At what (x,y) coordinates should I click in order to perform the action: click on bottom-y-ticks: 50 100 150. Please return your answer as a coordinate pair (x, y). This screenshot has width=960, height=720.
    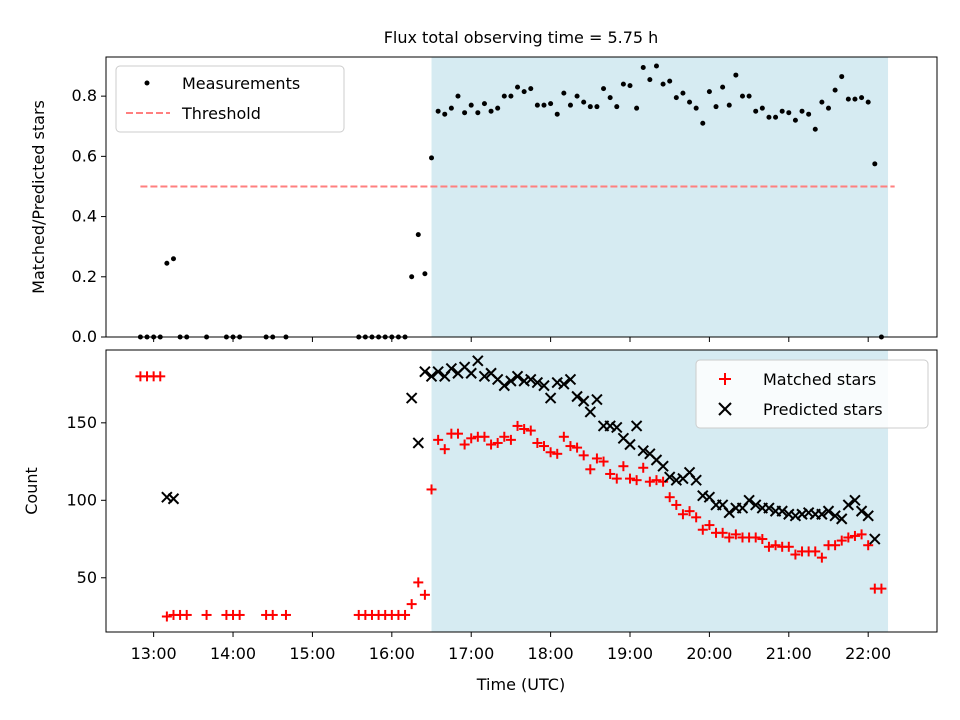
    Looking at the image, I should click on (86, 500).